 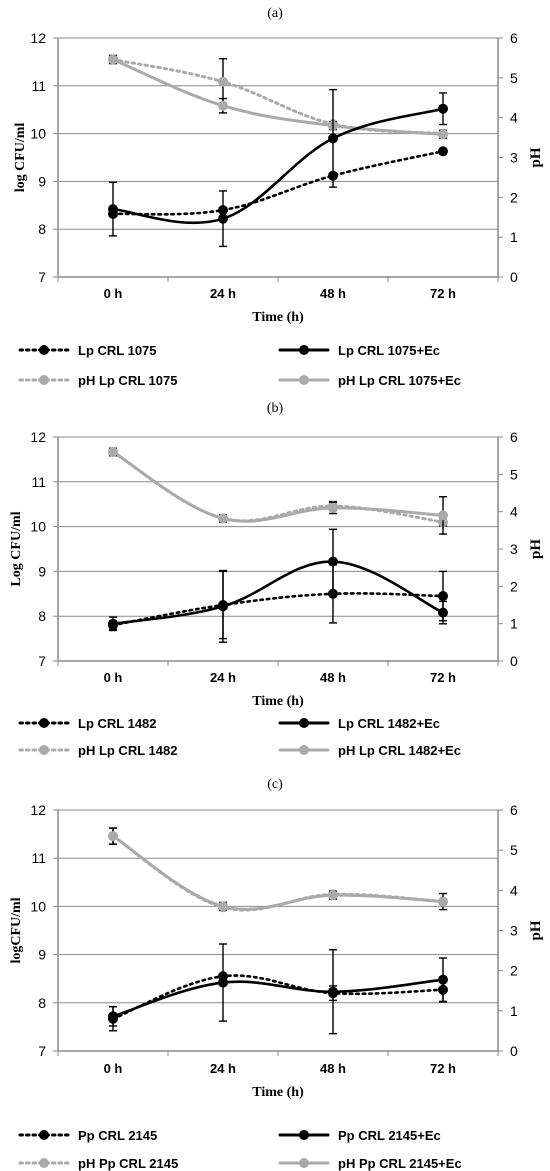 I want to click on legend-label: Pp CRL 2145+Ec, so click(x=389, y=1135).